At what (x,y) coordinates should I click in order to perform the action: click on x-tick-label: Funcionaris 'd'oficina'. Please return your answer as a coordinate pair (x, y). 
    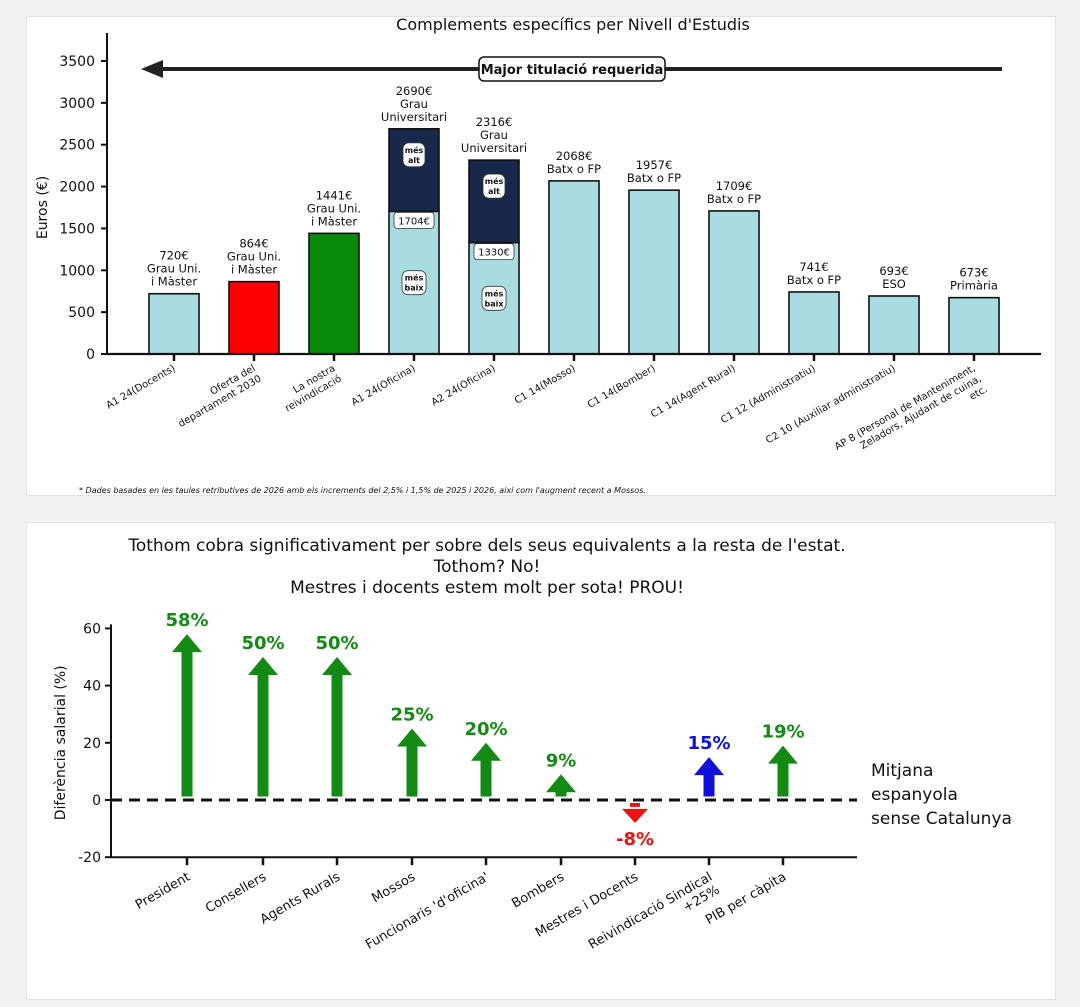
    Looking at the image, I should click on (427, 911).